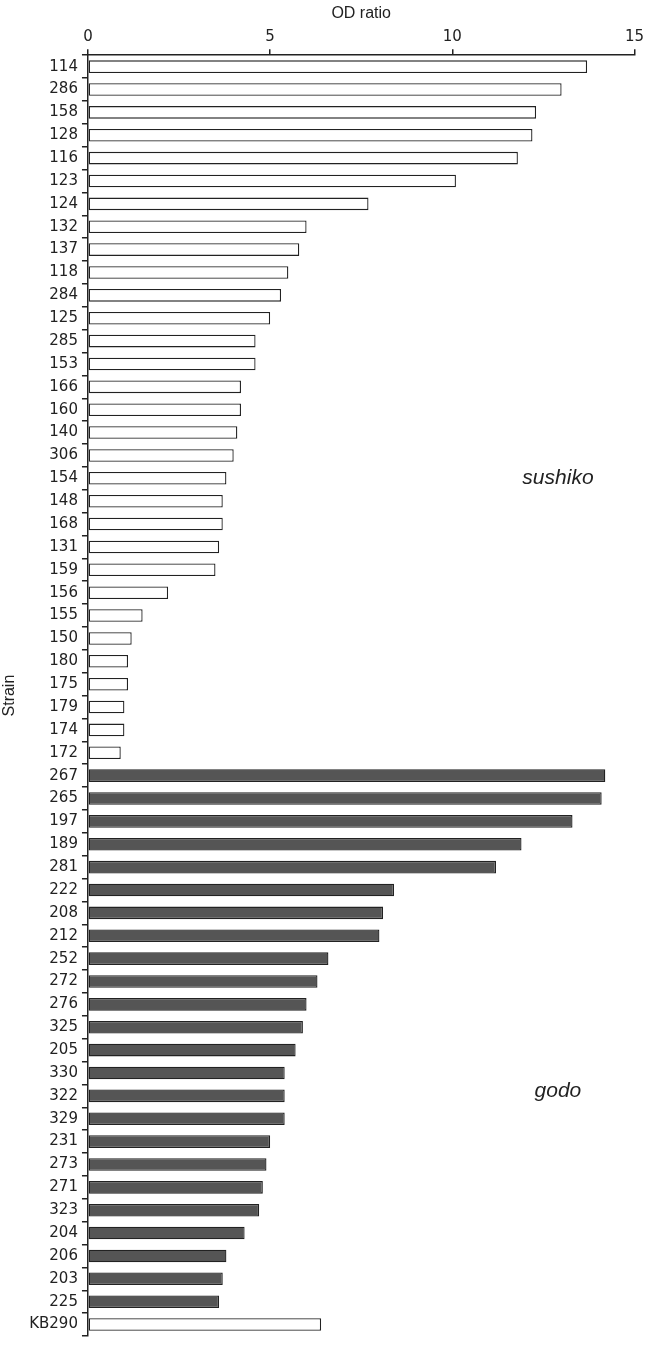  I want to click on y-tick-label: 267, so click(63, 774).